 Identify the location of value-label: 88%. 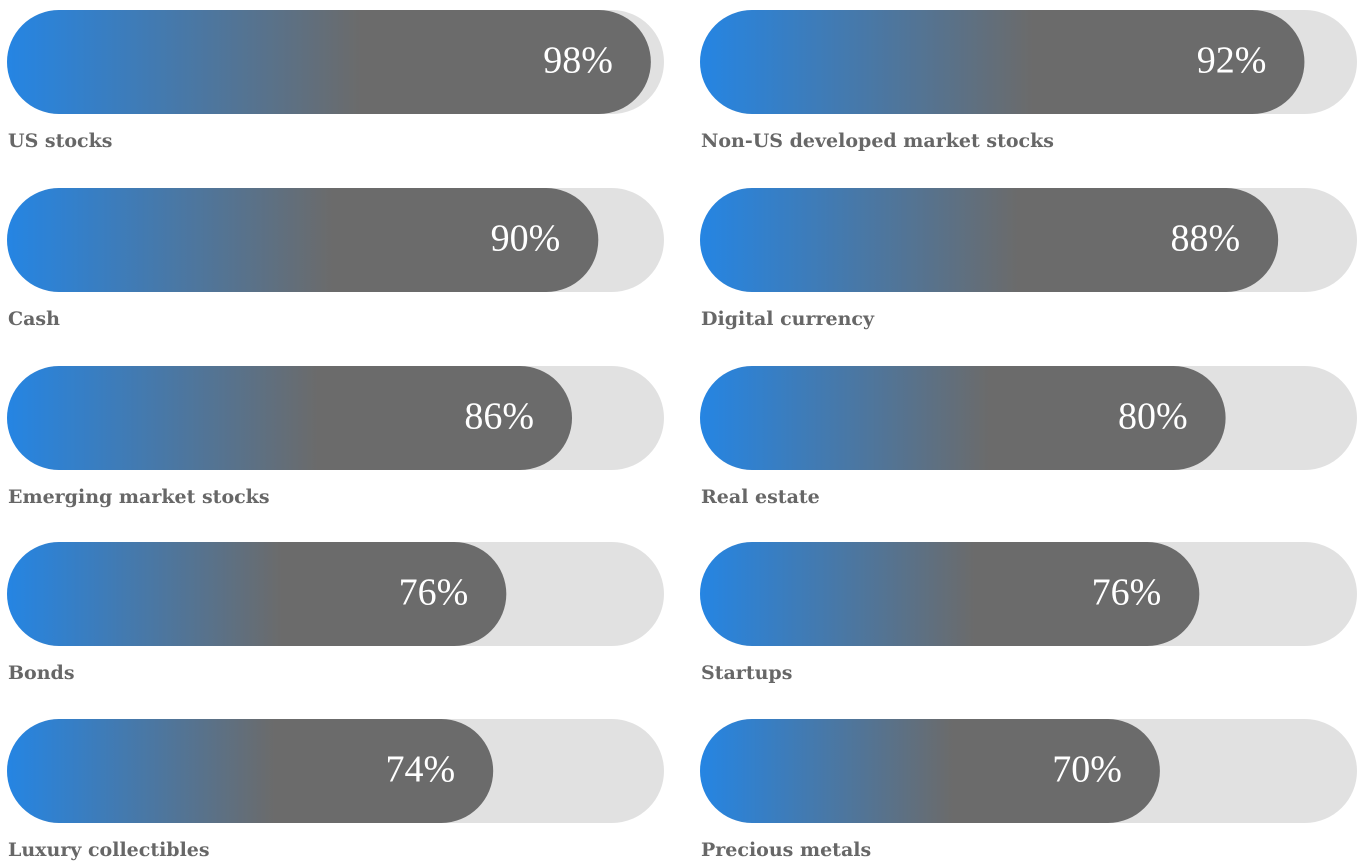
(1206, 239).